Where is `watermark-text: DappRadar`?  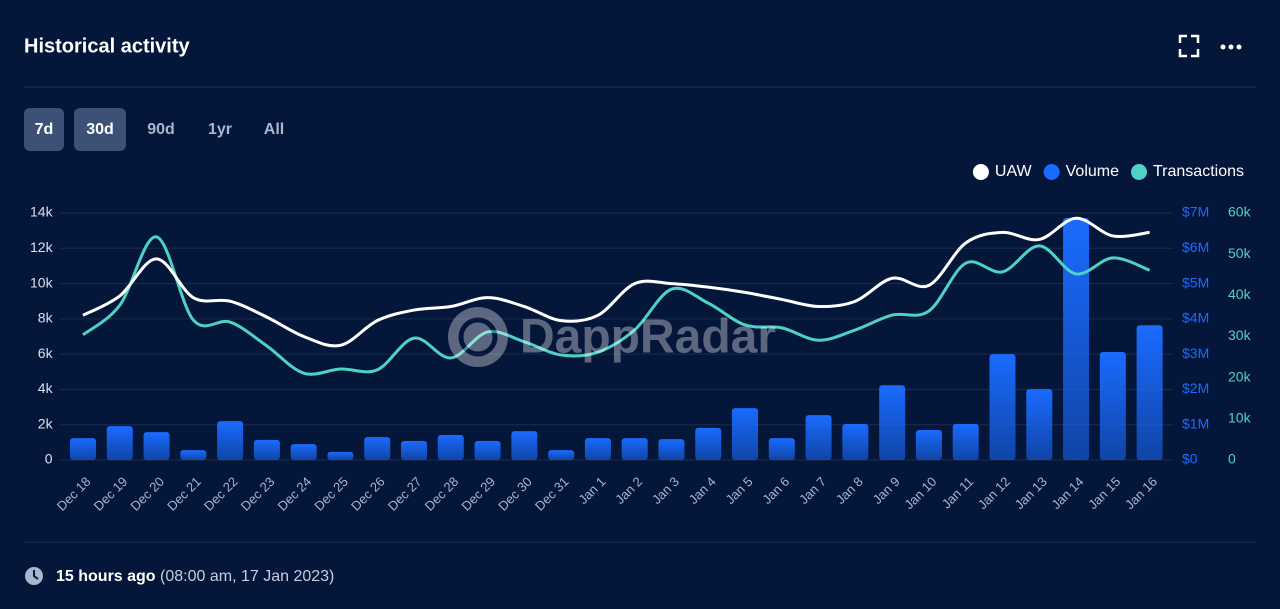 watermark-text: DappRadar is located at coordinates (648, 337).